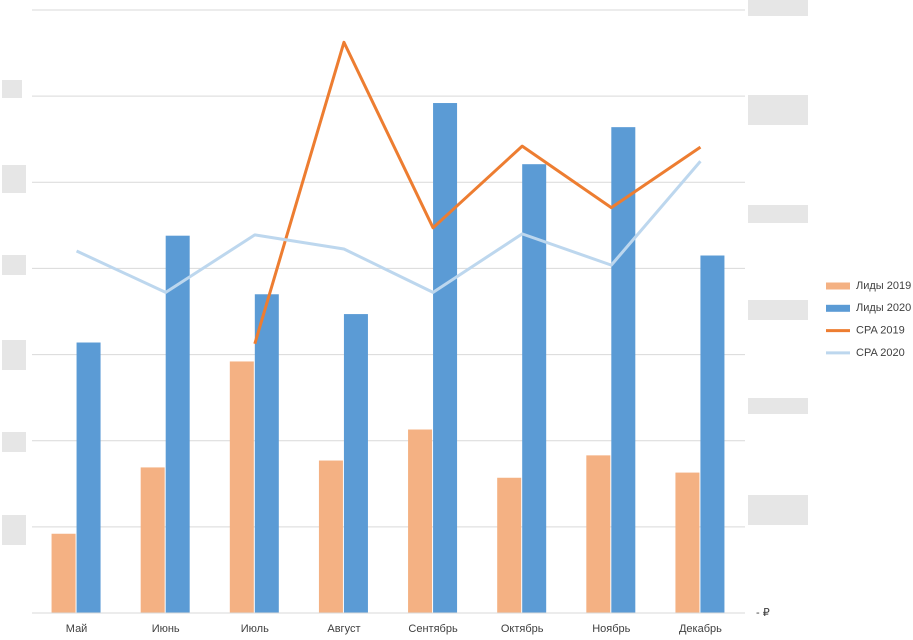 The height and width of the screenshot is (640, 913). What do you see at coordinates (343, 629) in the screenshot?
I see `x-tick-label: Август` at bounding box center [343, 629].